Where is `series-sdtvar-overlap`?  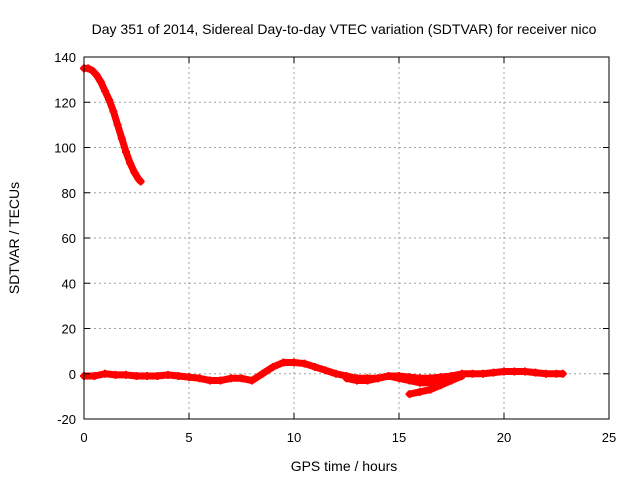
series-sdtvar-overlap is located at coordinates (404, 379).